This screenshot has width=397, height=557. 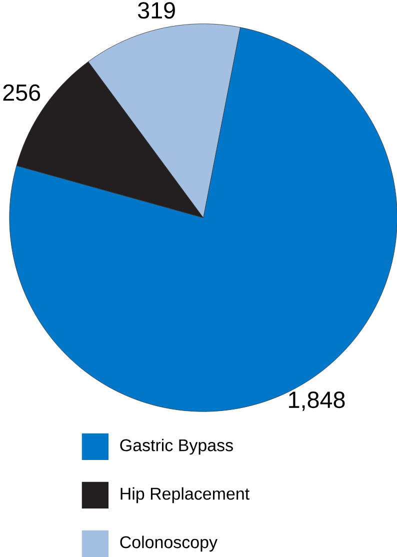 What do you see at coordinates (316, 401) in the screenshot?
I see `data-label: 1,848` at bounding box center [316, 401].